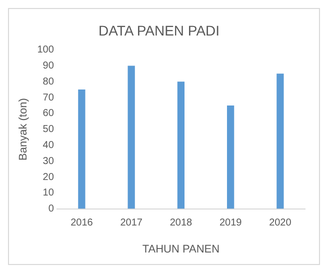 This screenshot has height=273, width=328. What do you see at coordinates (131, 223) in the screenshot?
I see `x-tick-label: 2017` at bounding box center [131, 223].